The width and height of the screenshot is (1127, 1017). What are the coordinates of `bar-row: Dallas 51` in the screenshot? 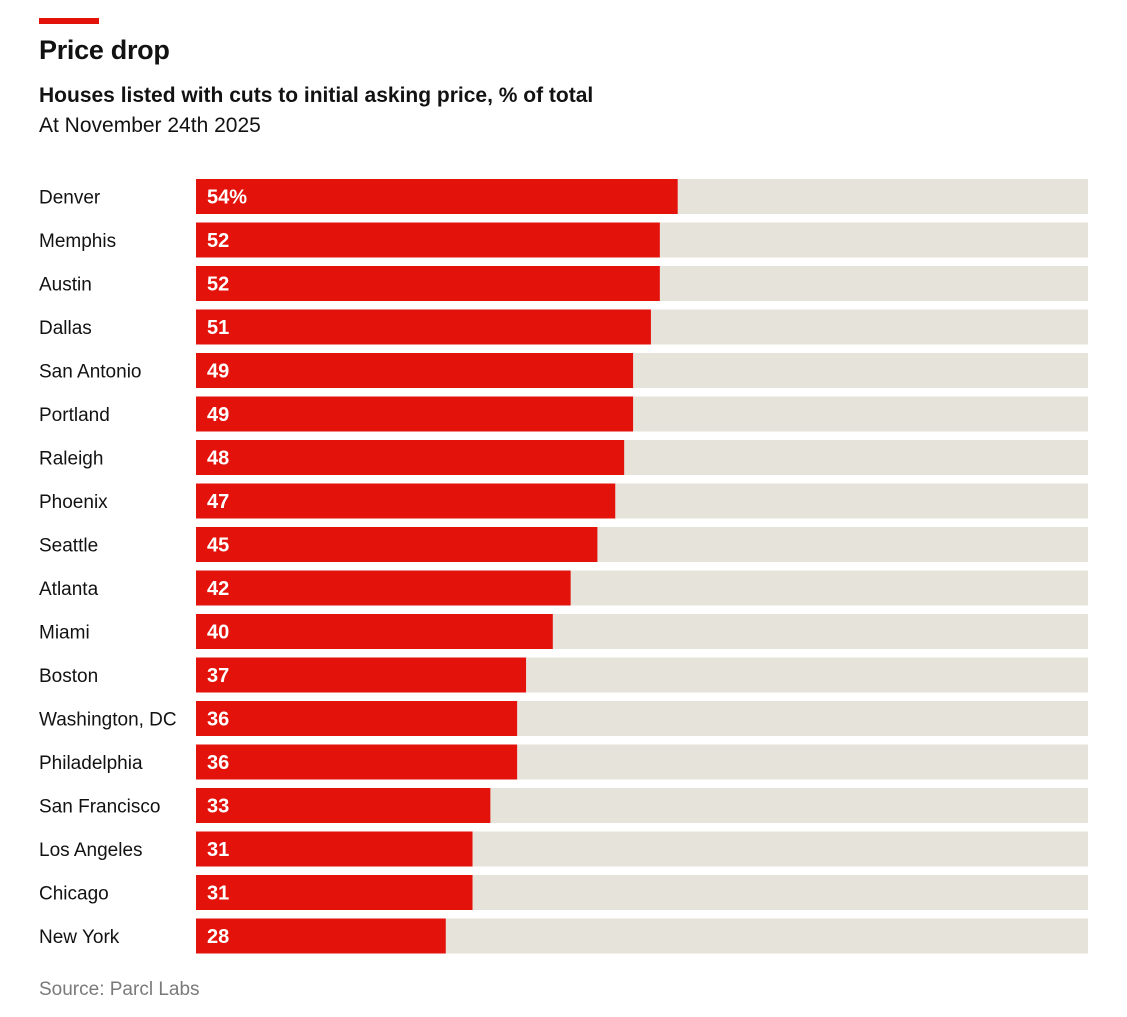 It's located at (563, 327).